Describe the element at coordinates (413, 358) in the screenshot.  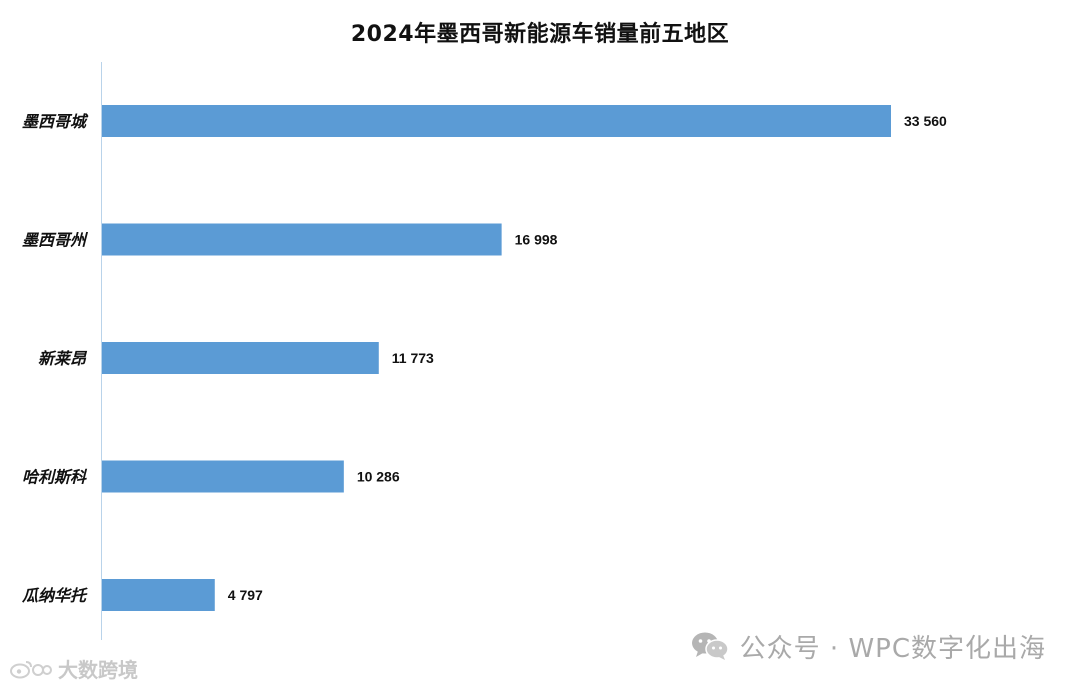
I see `bar-value-label: 11 773` at that location.